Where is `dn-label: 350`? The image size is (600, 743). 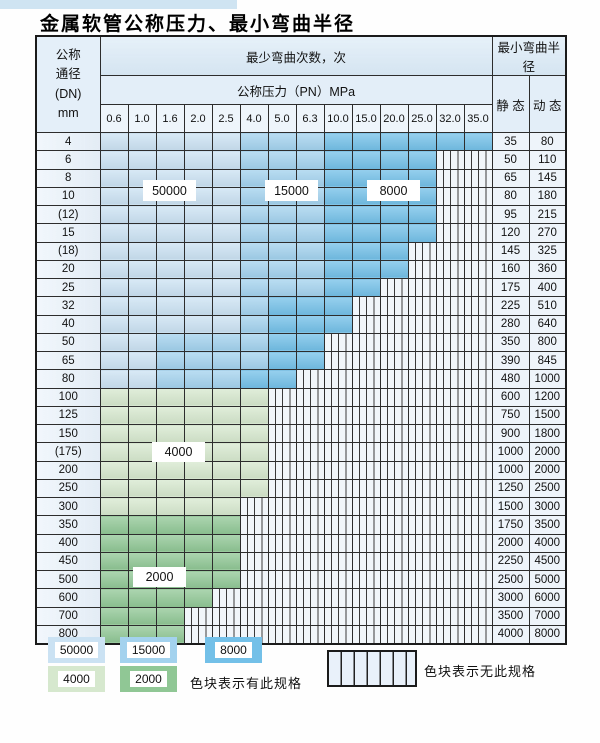 dn-label: 350 is located at coordinates (68, 525).